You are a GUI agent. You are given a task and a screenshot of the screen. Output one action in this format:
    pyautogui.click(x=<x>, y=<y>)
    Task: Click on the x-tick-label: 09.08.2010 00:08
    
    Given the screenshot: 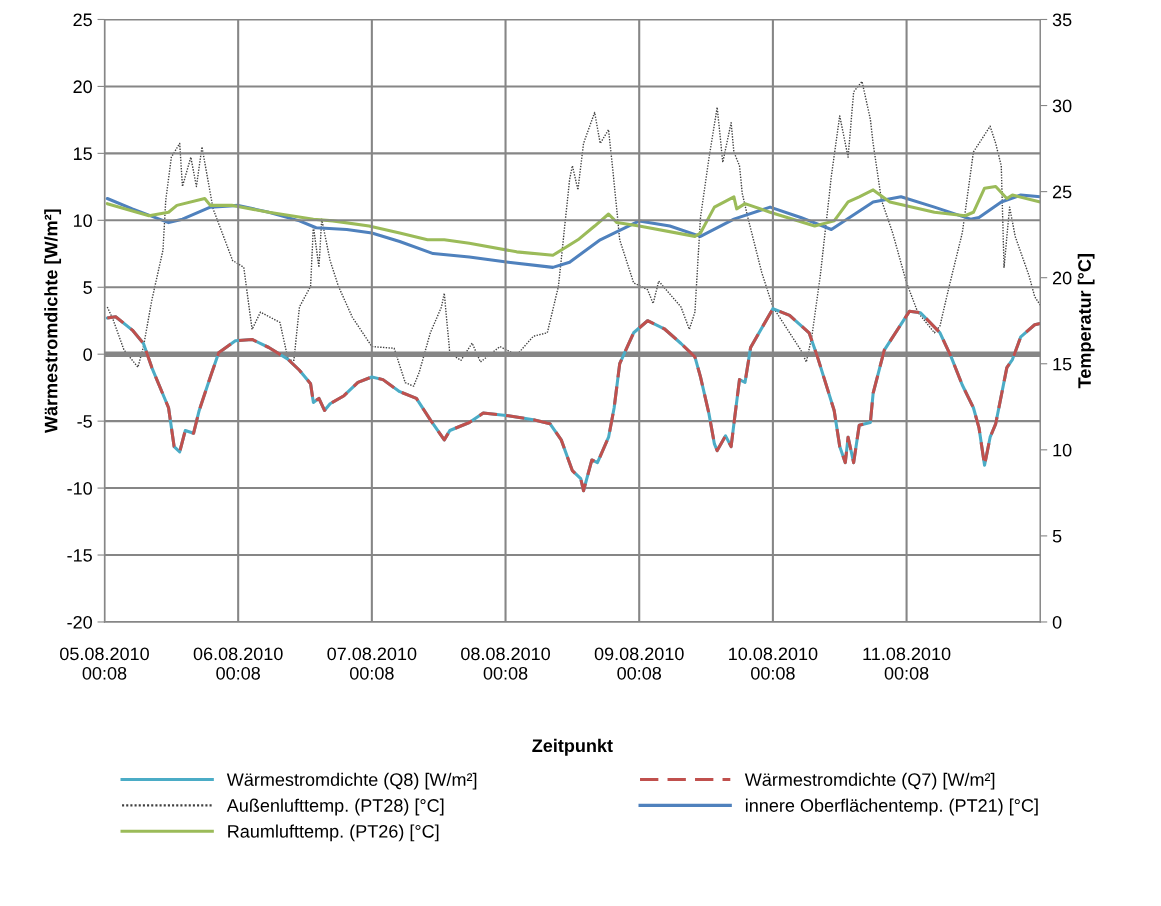 What is the action you would take?
    pyautogui.click(x=639, y=663)
    